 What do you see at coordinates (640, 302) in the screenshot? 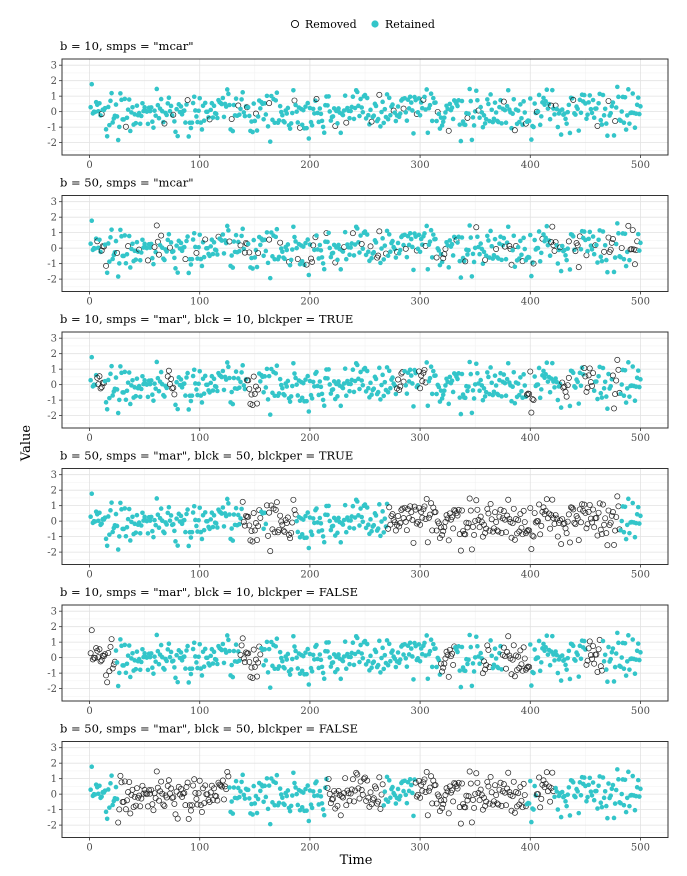
I see `x-tick-label: 500` at bounding box center [640, 302].